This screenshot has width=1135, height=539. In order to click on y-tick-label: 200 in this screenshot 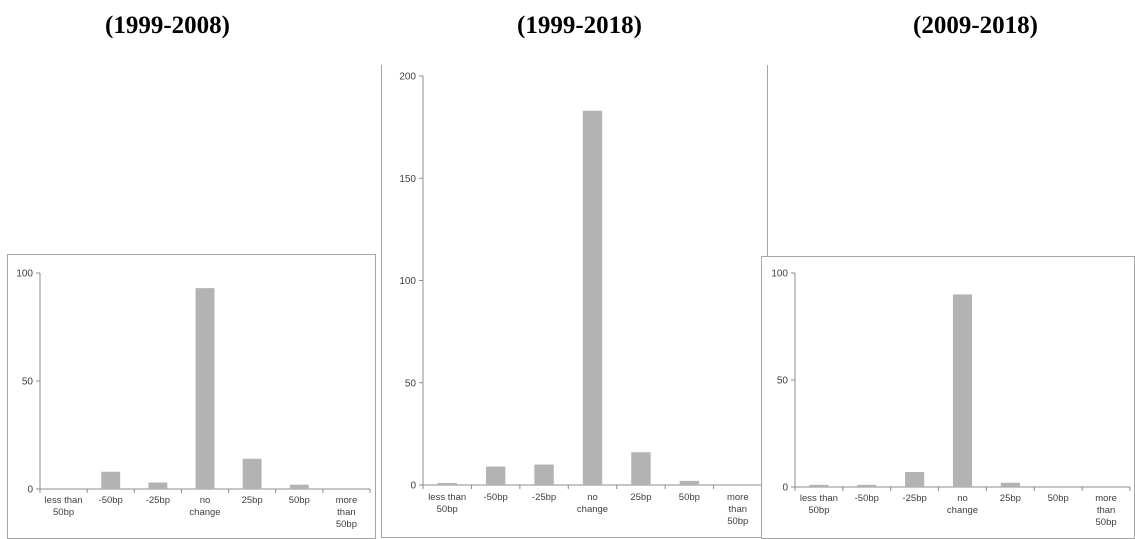, I will do `click(407, 77)`.